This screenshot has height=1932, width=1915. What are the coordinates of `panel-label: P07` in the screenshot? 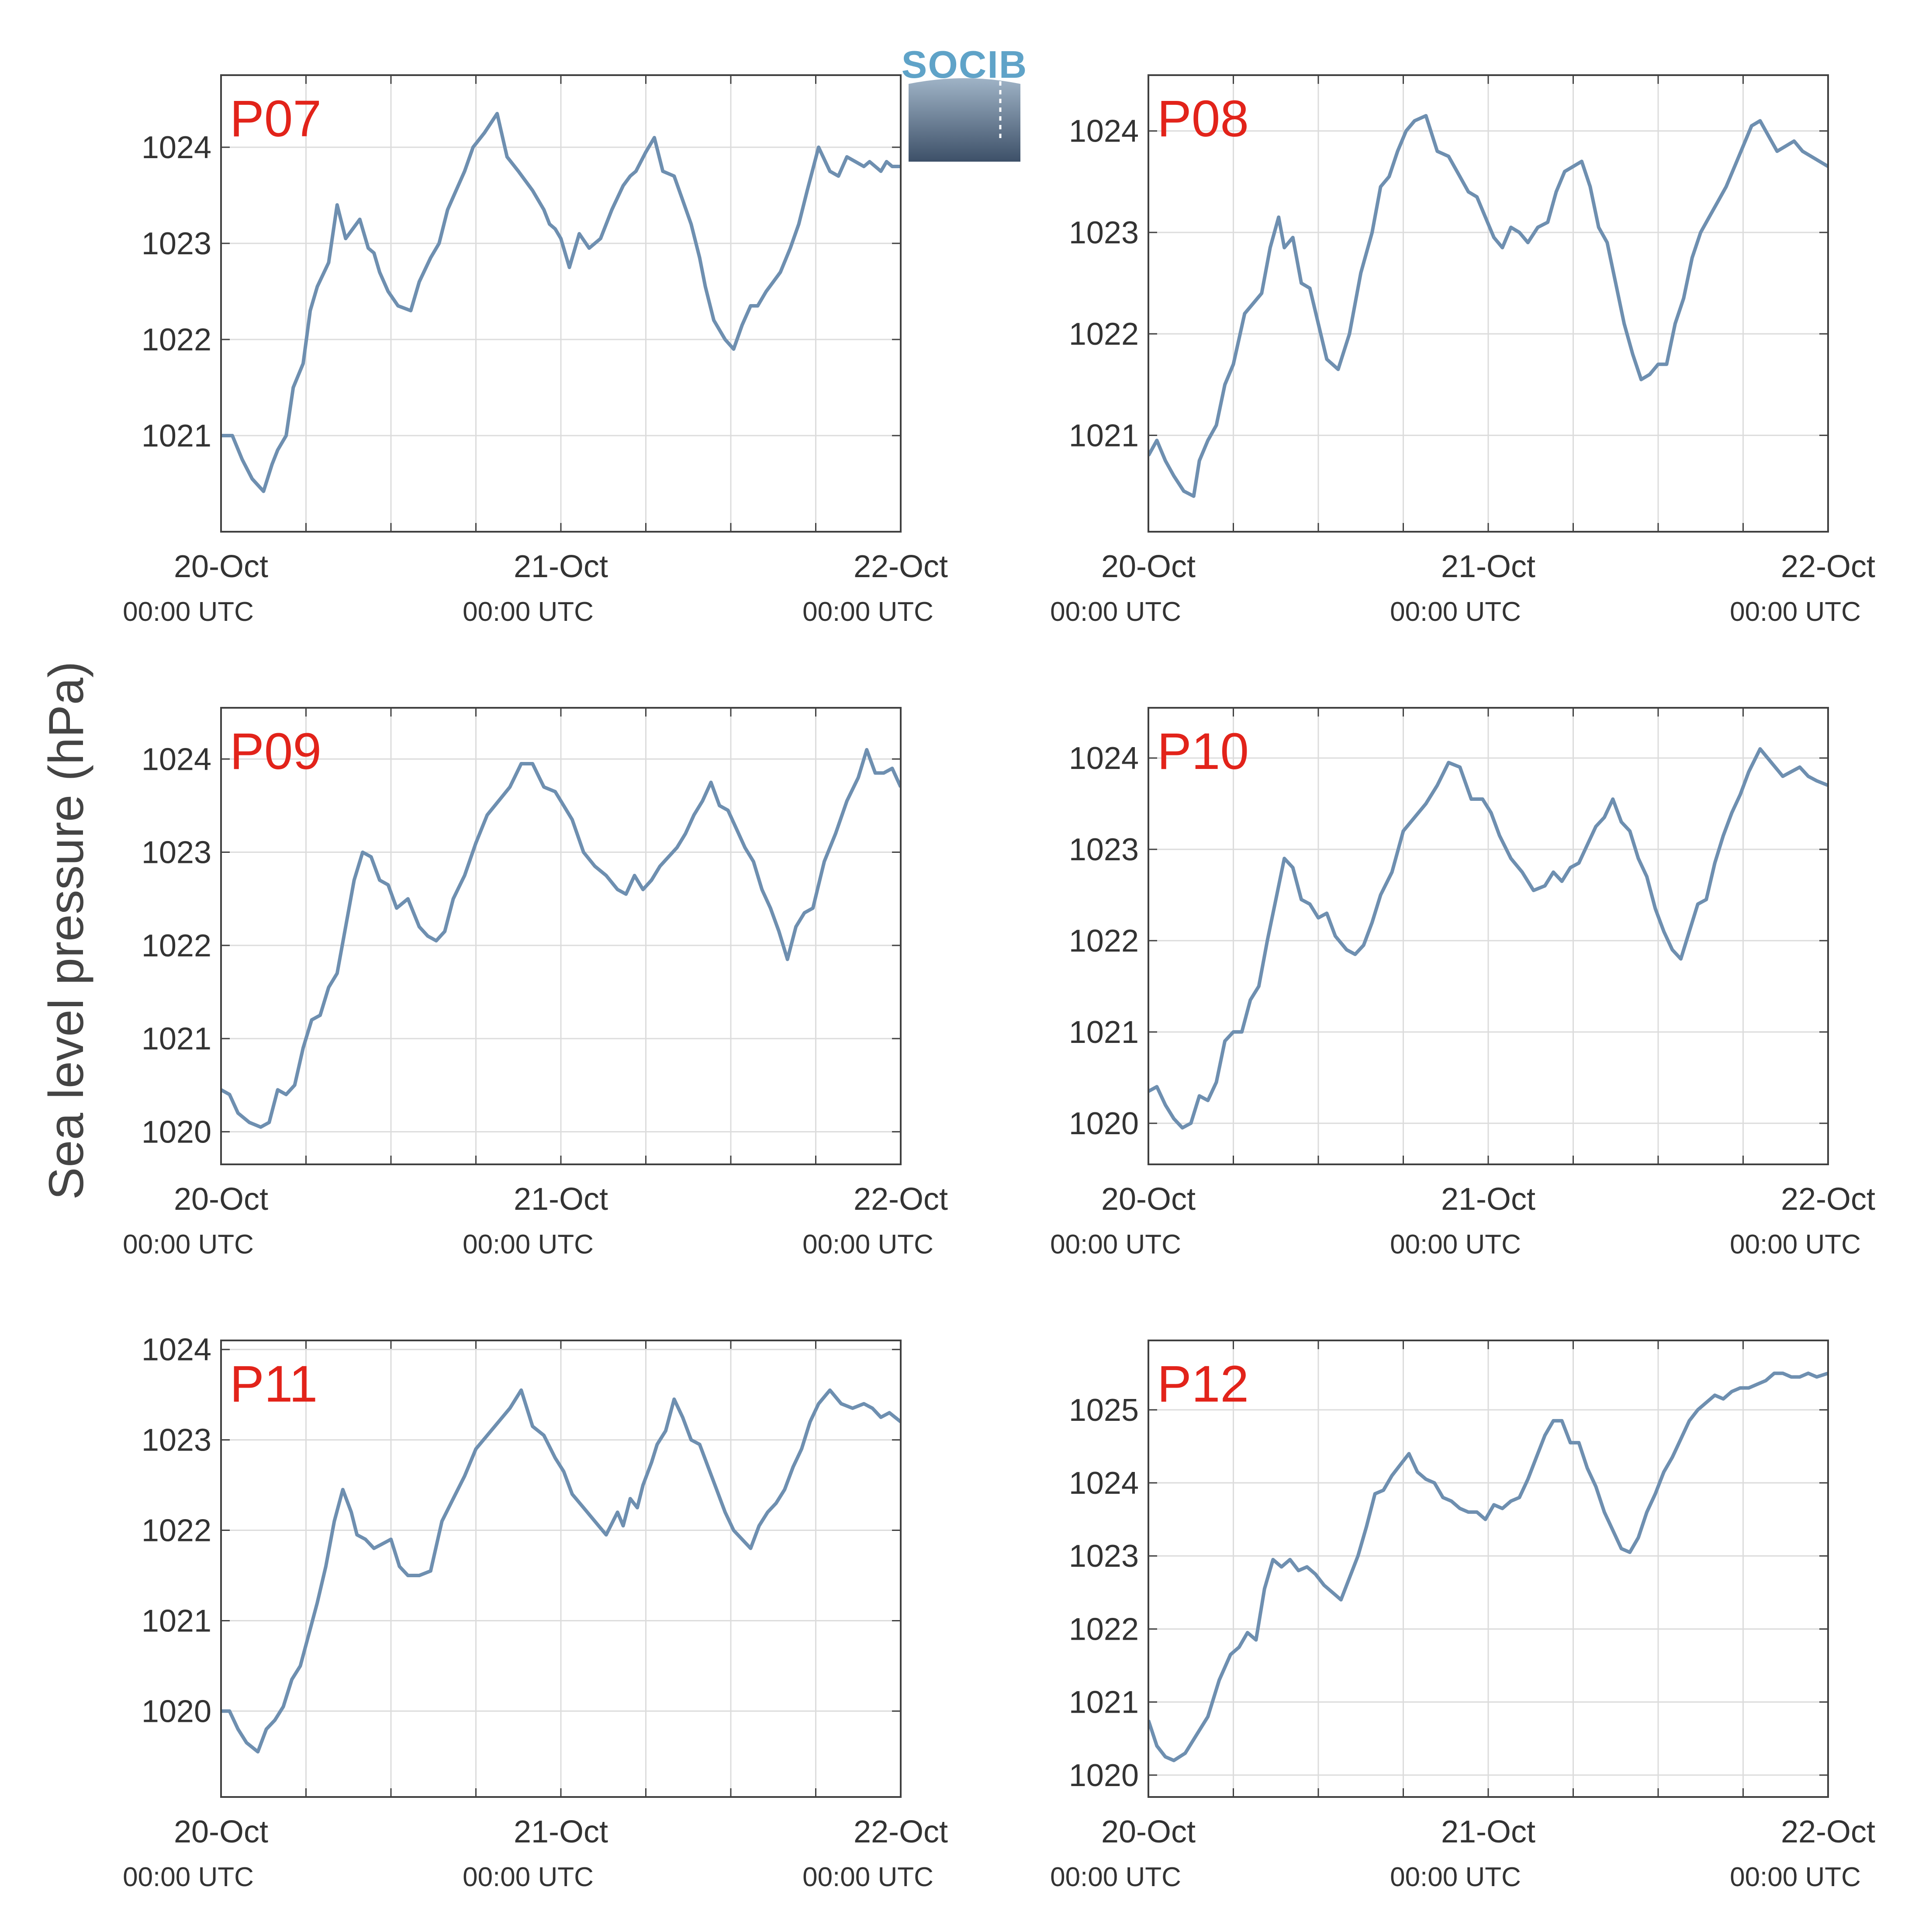 It's located at (275, 119).